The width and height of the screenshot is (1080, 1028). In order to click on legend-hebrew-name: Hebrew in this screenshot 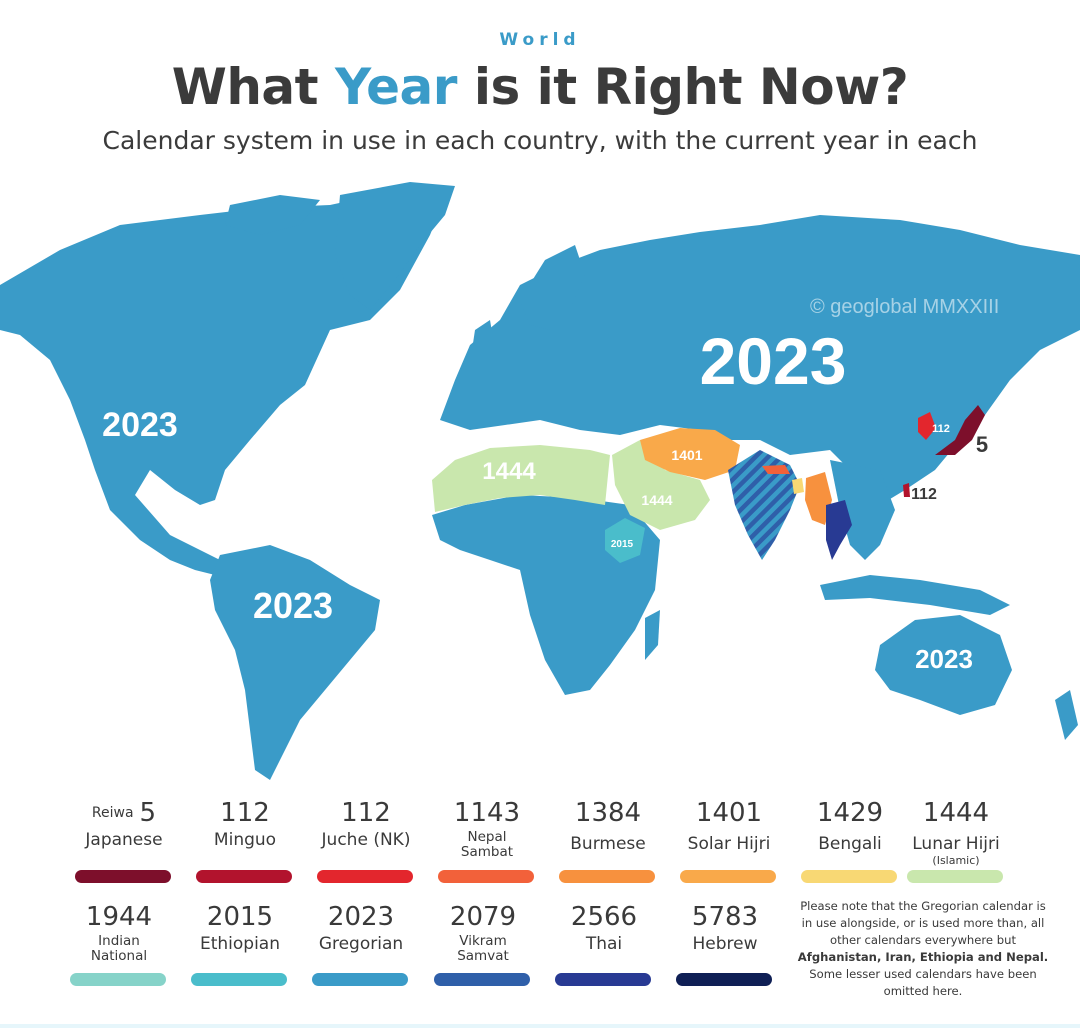, I will do `click(725, 944)`.